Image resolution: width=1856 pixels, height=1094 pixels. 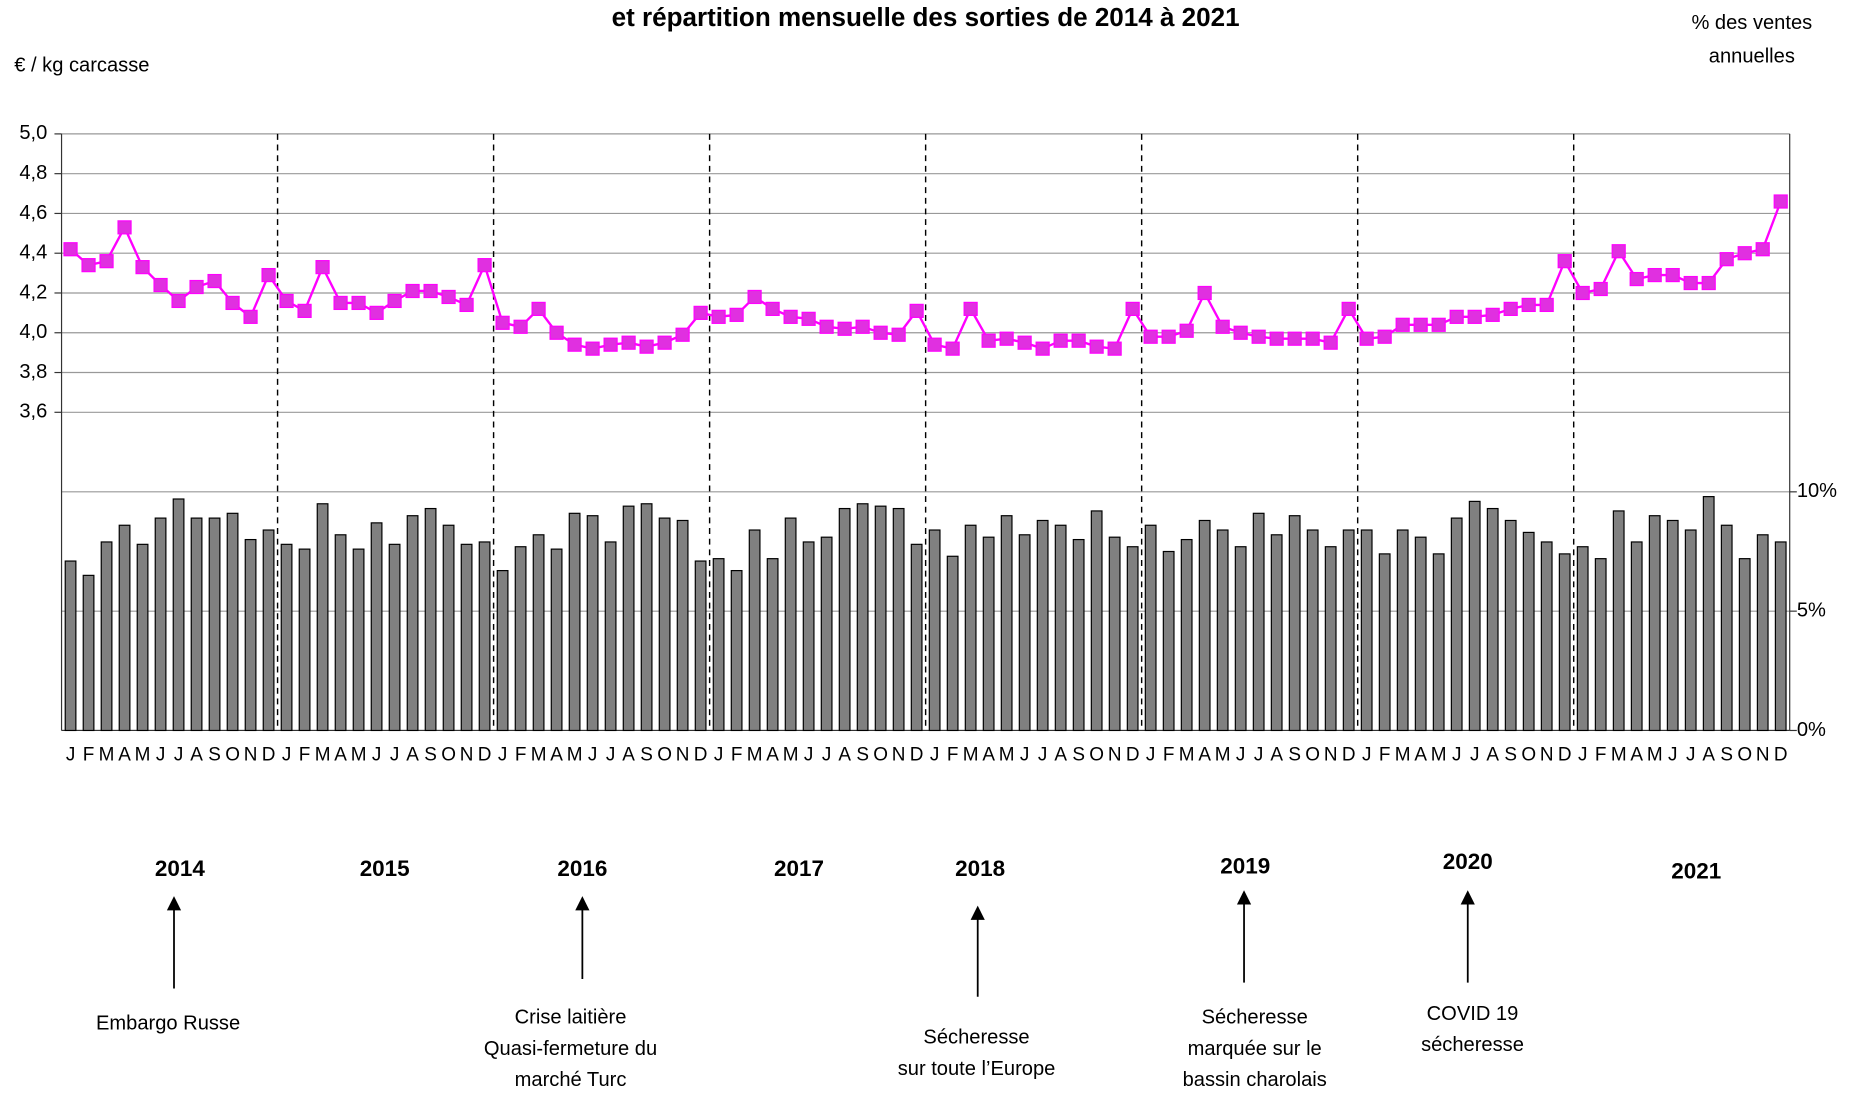 I want to click on y-tick-label: 4,4, so click(x=33, y=253).